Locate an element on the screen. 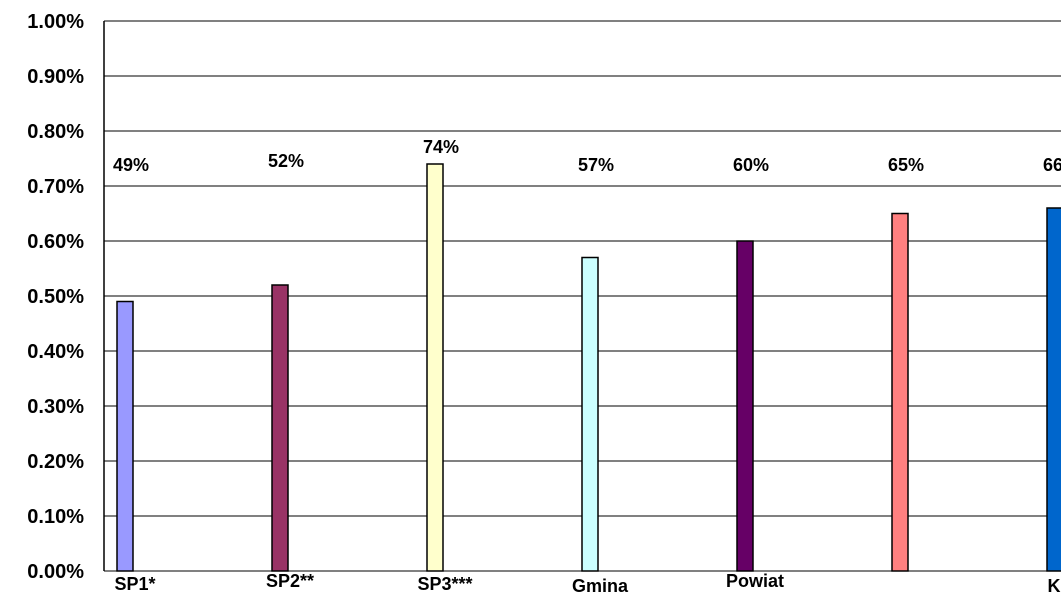 The image size is (1061, 598). data-label: 60% is located at coordinates (751, 165).